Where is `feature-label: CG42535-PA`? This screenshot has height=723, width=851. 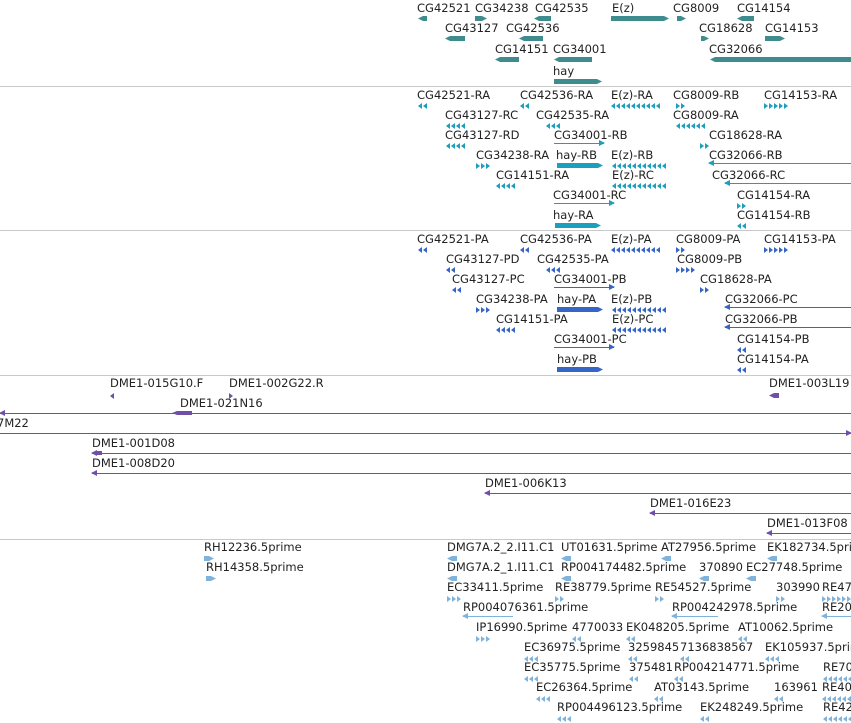
feature-label: CG42535-PA is located at coordinates (573, 259).